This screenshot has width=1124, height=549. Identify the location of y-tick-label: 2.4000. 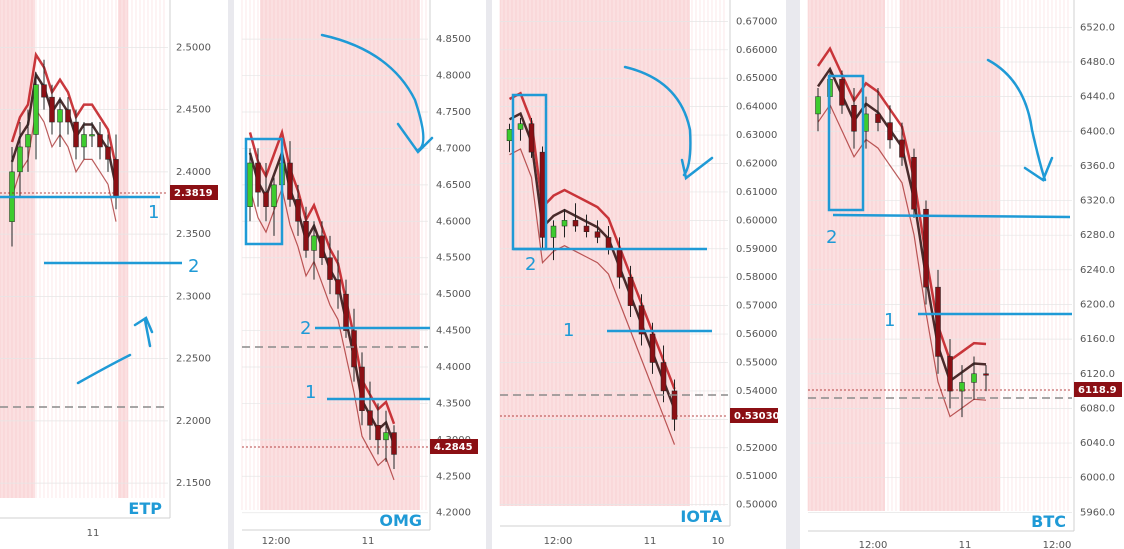
(193, 172).